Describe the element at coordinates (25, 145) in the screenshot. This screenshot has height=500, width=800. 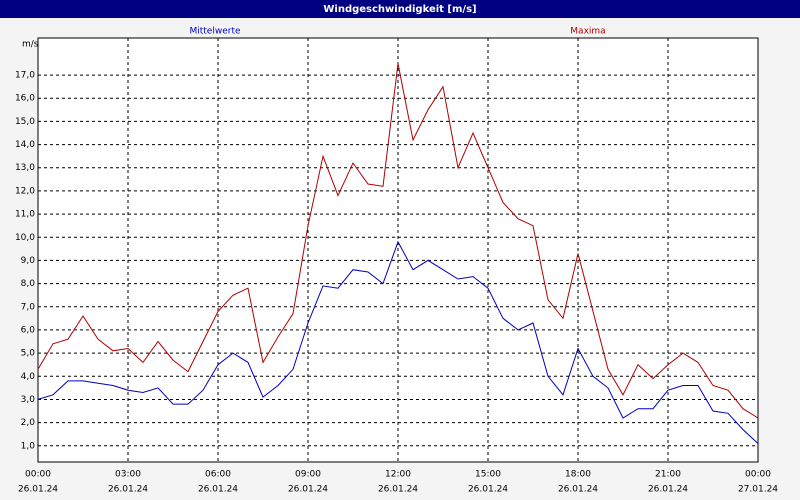
I see `y-tick-label: 14,0` at that location.